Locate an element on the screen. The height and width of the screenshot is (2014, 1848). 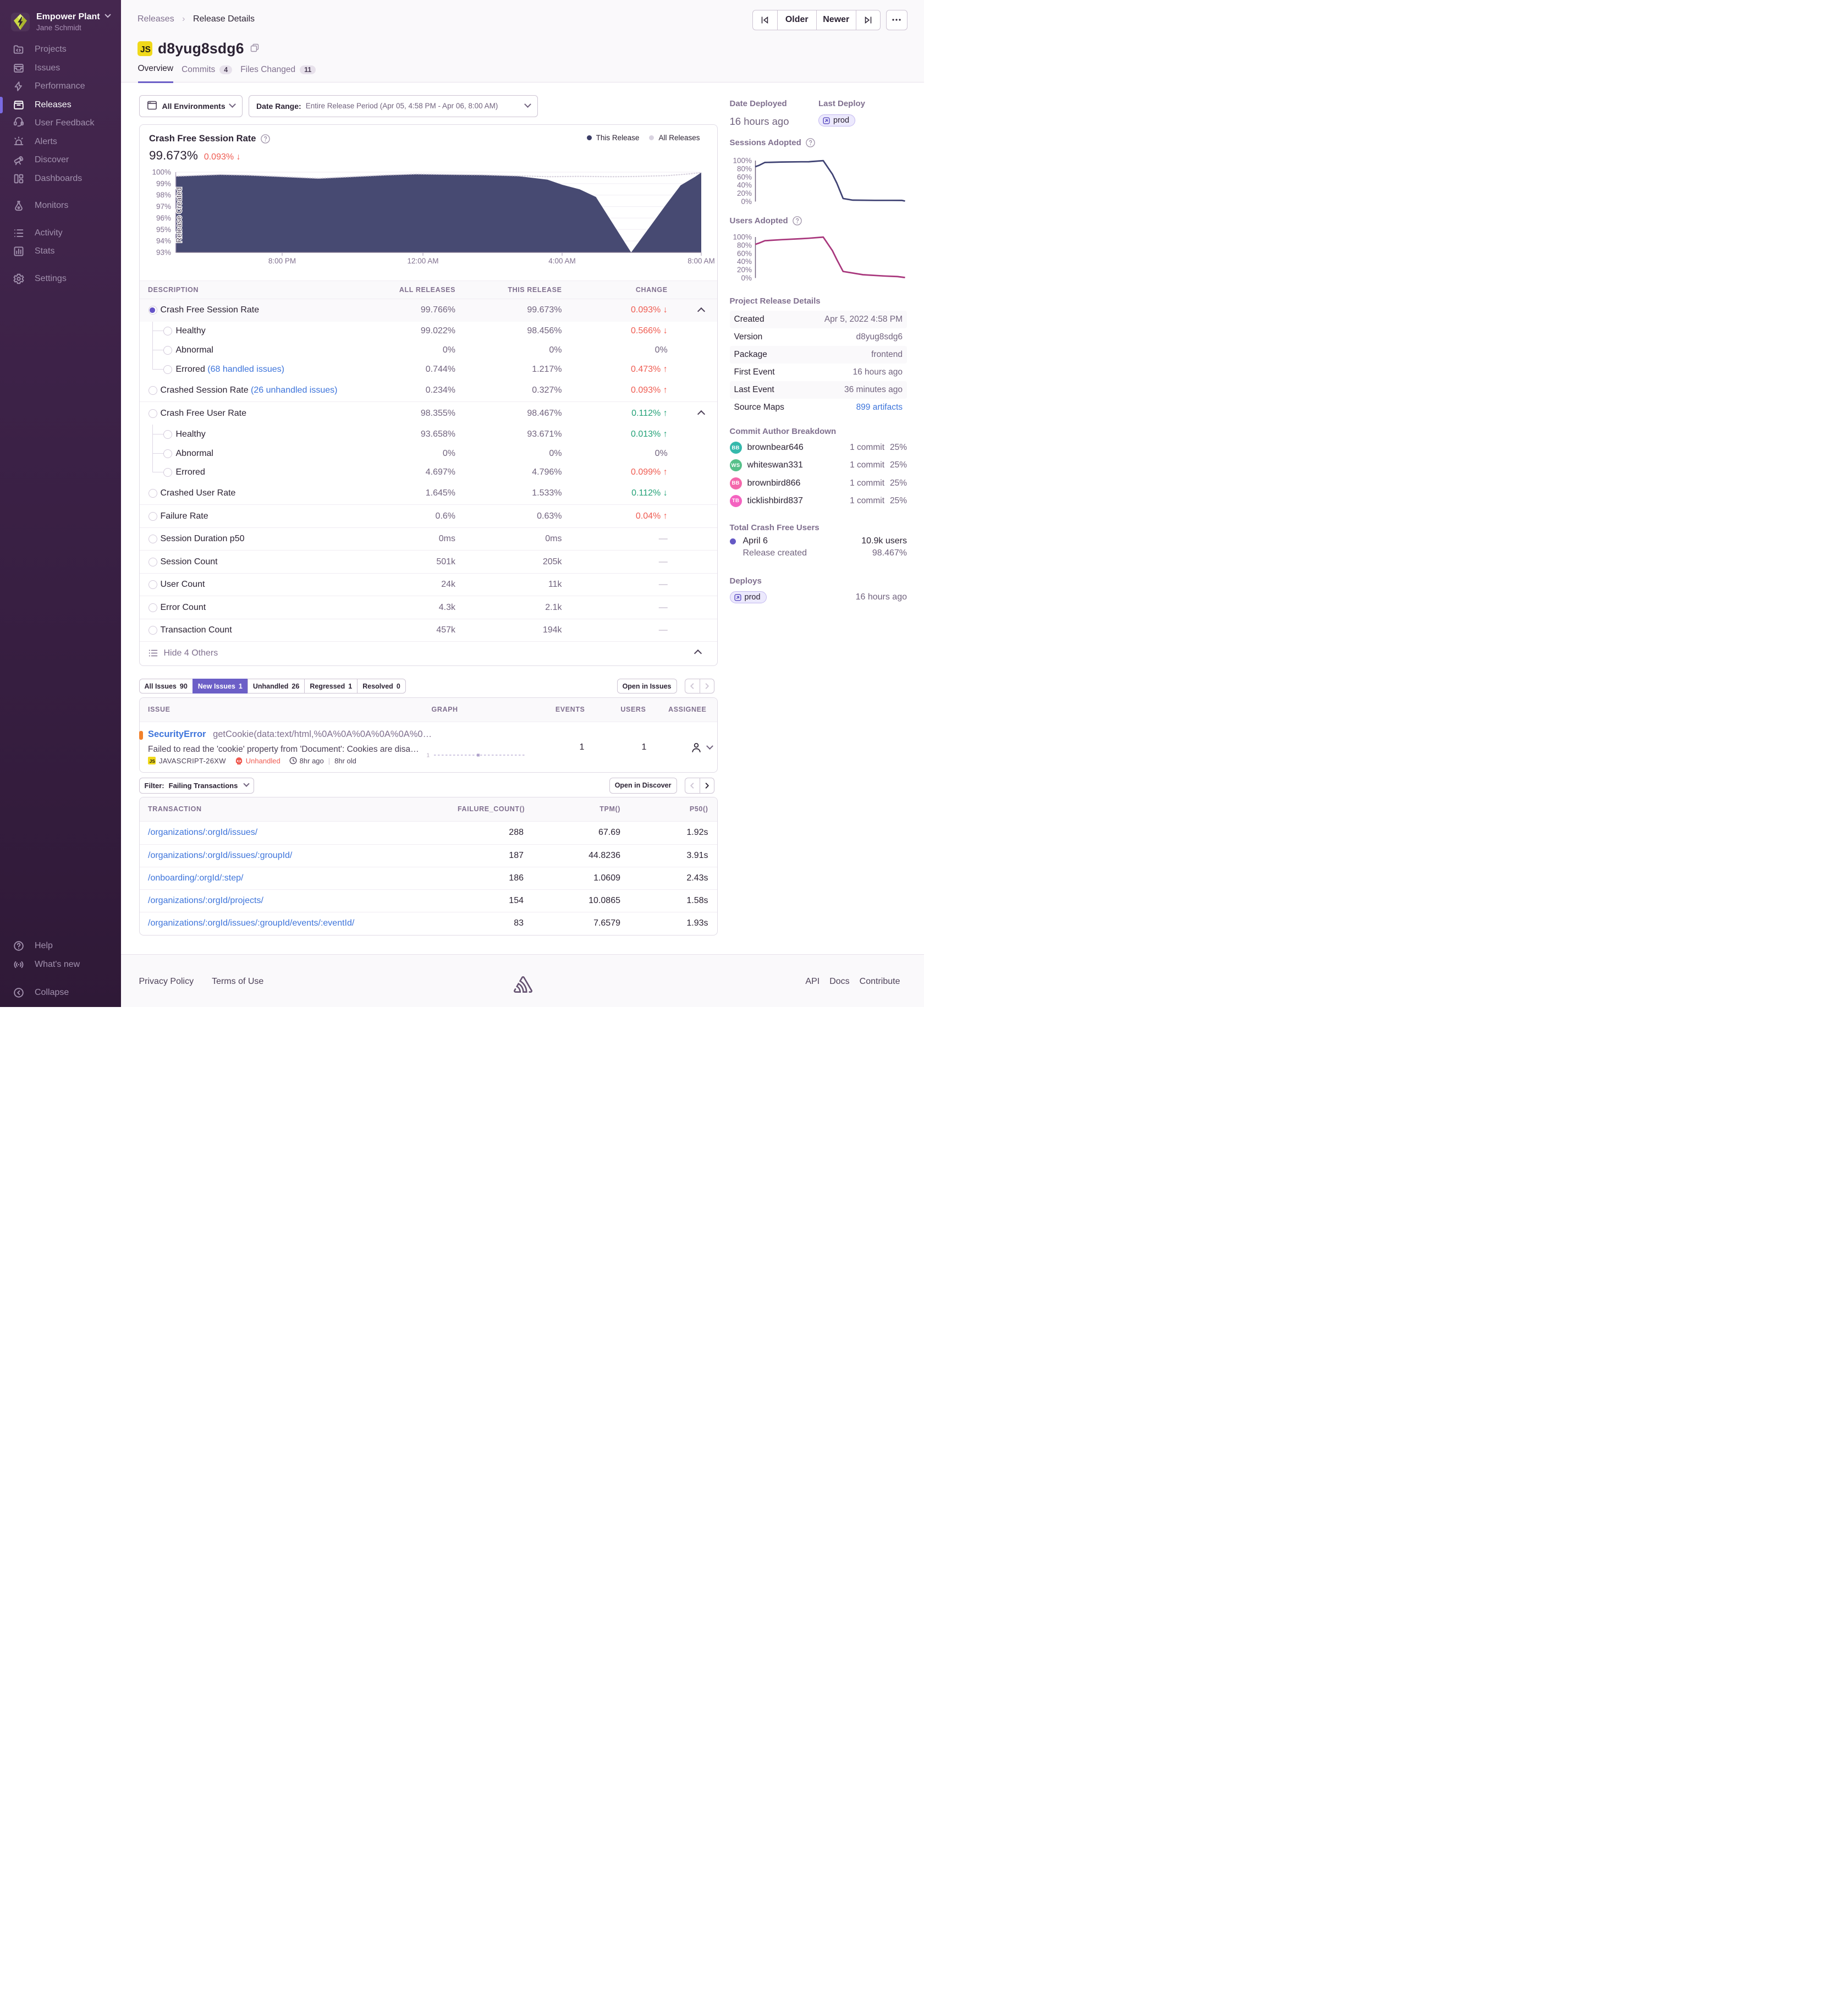
svg-text: 4:00 AM is located at coordinates (562, 261).